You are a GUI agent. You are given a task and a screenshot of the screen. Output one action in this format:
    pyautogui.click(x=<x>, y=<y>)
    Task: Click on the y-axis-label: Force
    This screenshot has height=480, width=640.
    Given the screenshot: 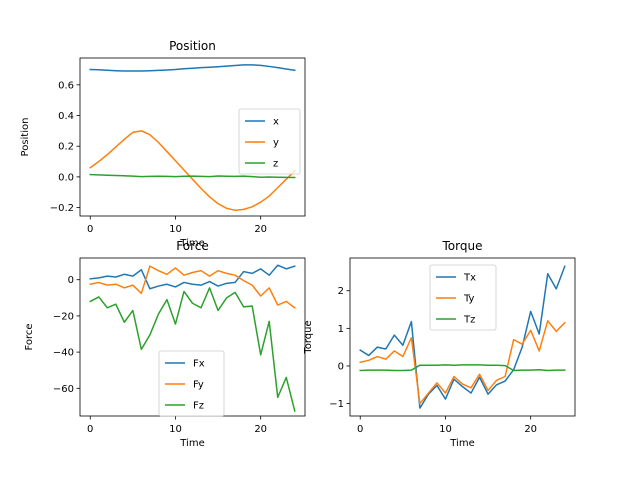 What is the action you would take?
    pyautogui.click(x=29, y=336)
    